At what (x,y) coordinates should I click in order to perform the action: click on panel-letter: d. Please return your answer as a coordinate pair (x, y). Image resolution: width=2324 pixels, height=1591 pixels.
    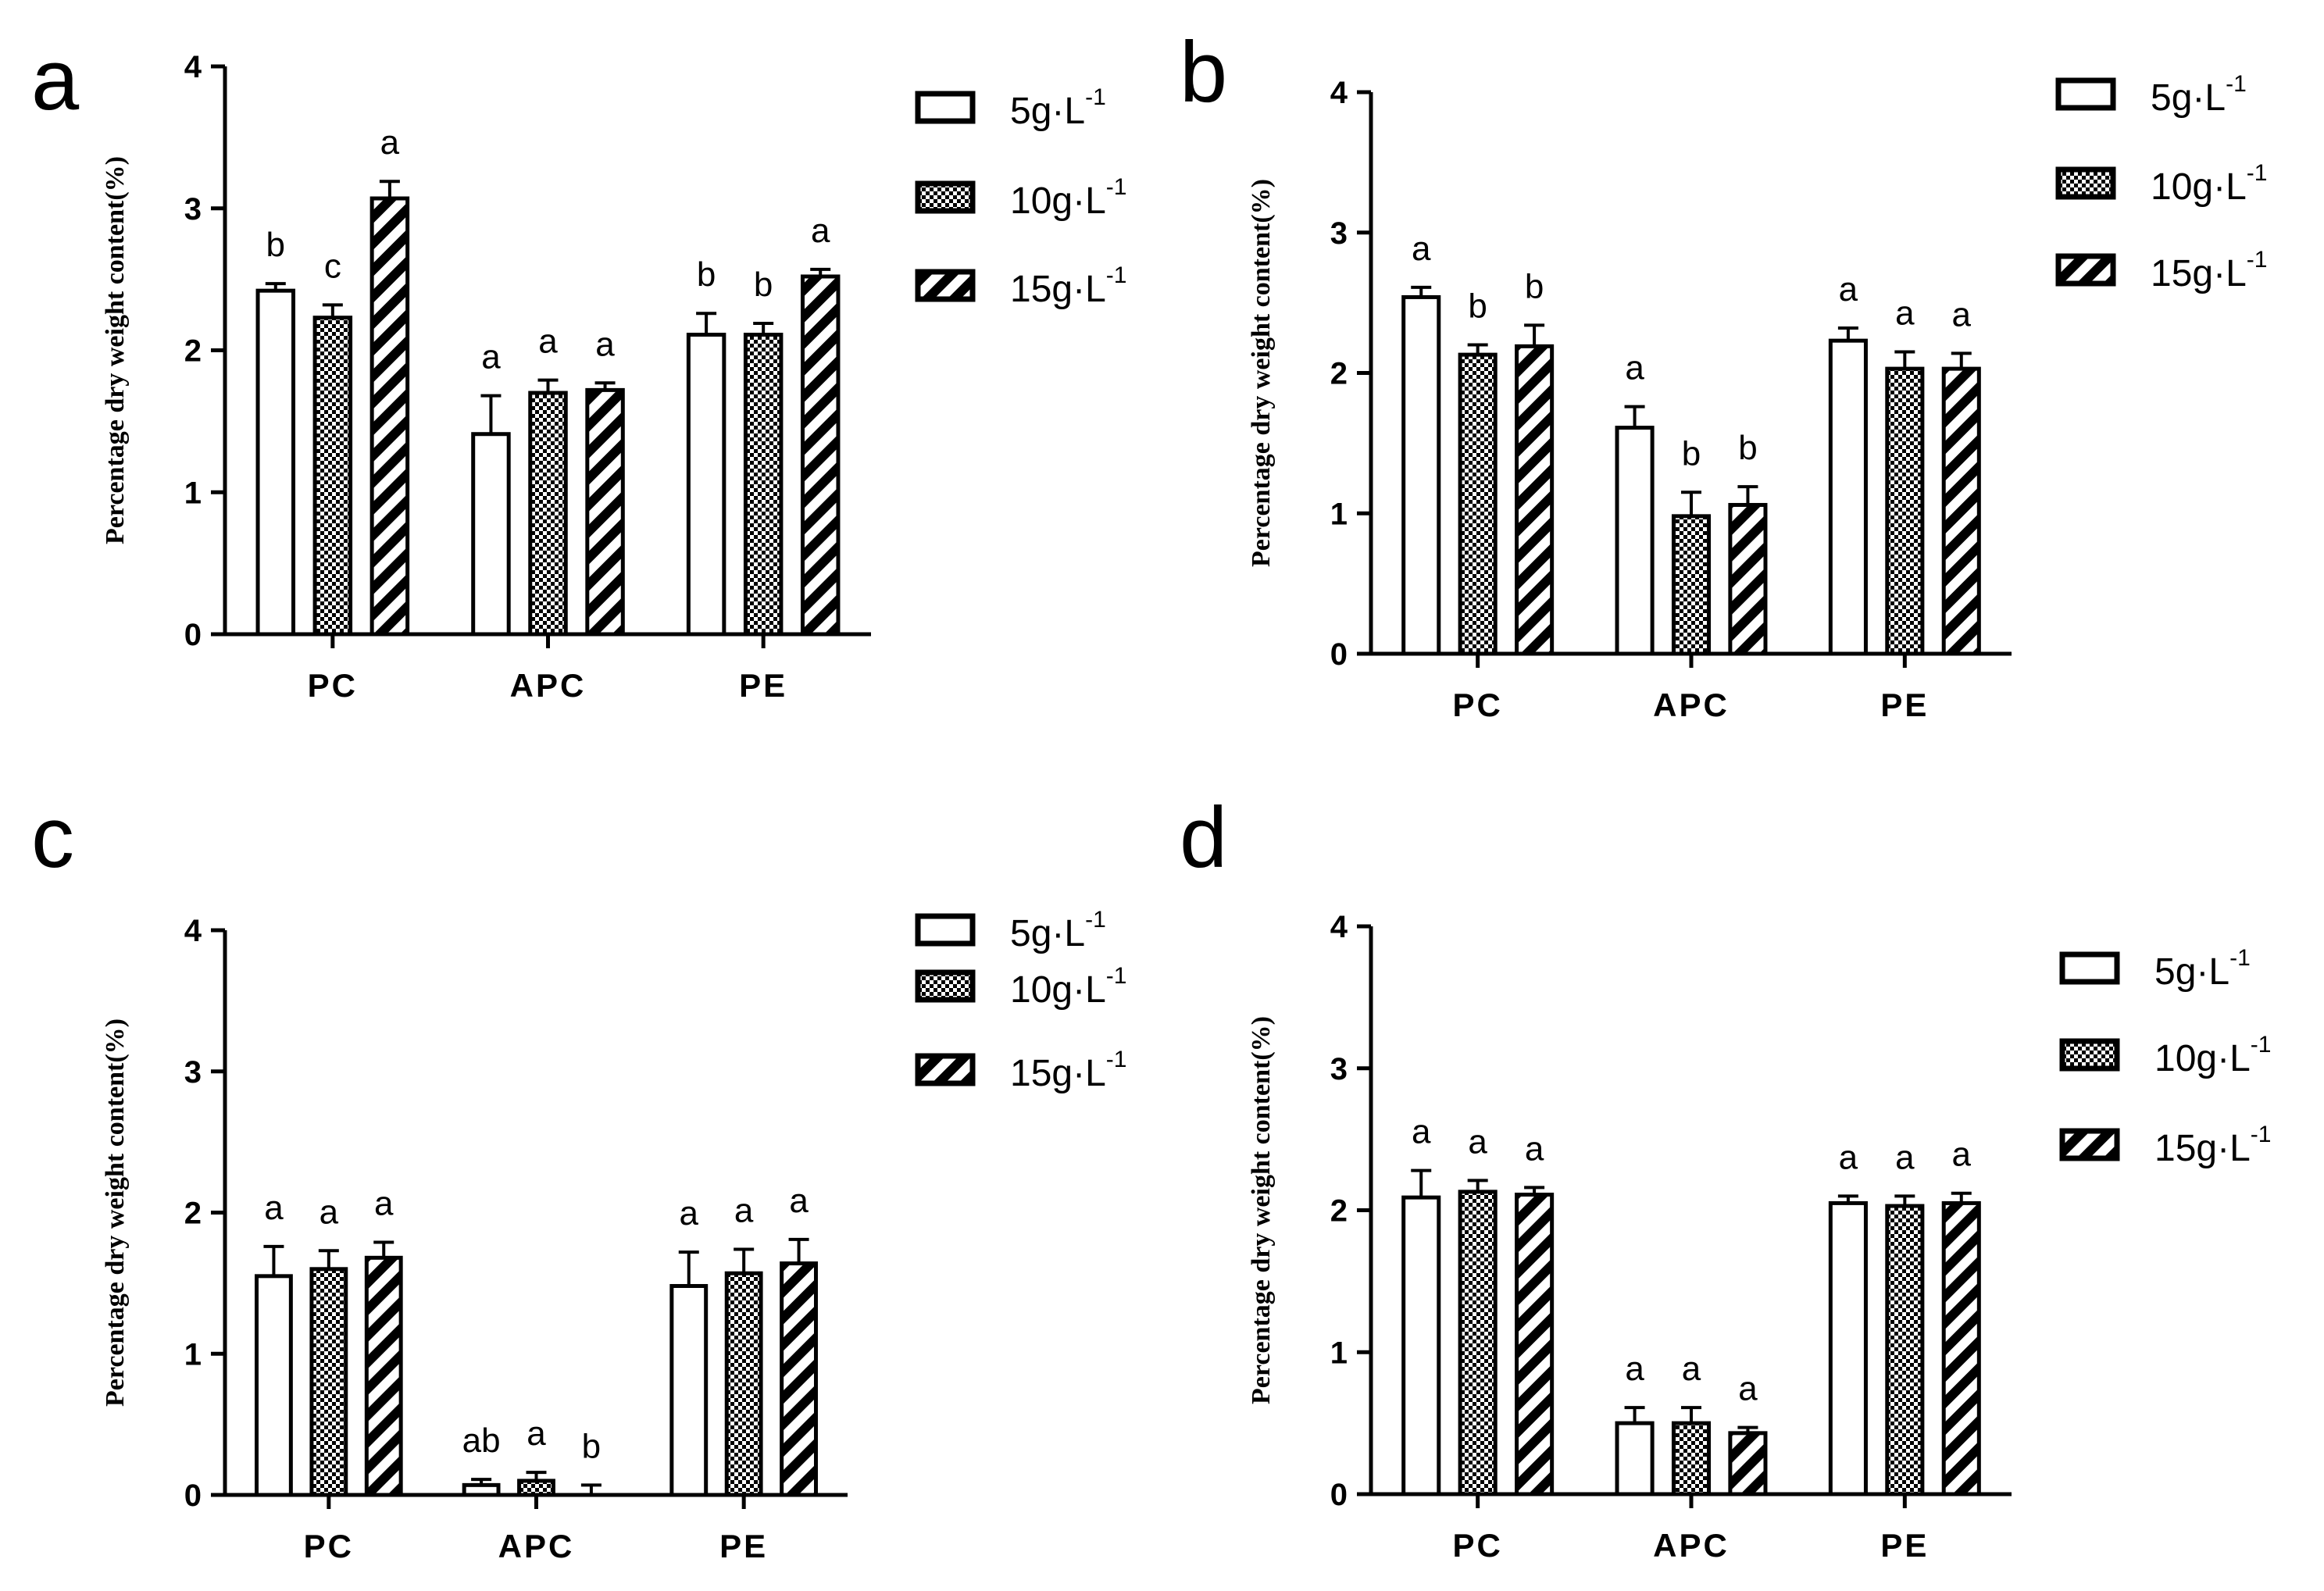
    Looking at the image, I should click on (1203, 838).